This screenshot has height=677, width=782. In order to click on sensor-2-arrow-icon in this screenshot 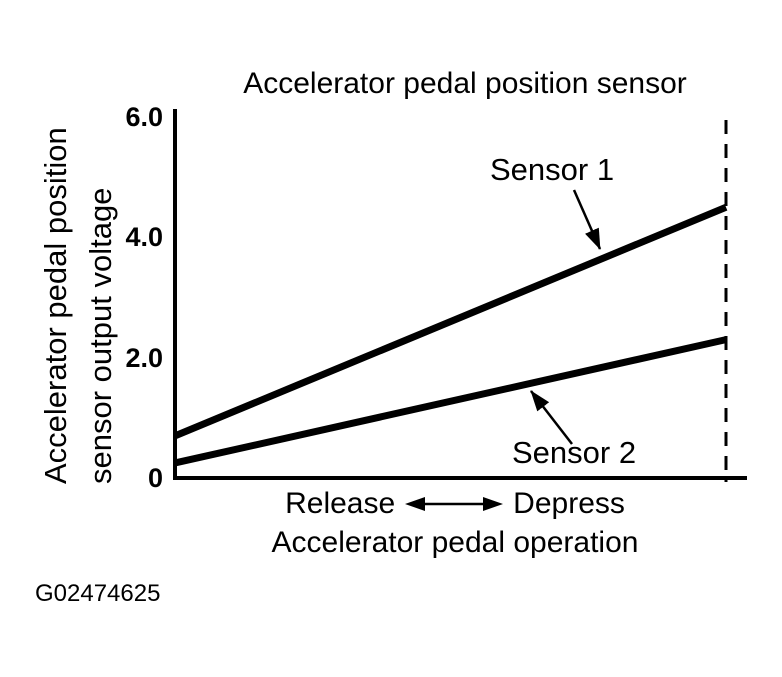, I will do `click(551, 417)`.